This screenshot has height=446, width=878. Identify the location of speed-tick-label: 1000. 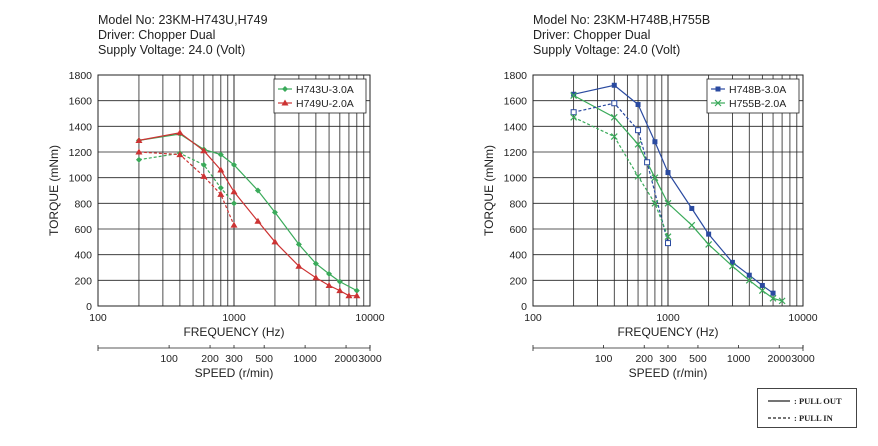
(739, 359).